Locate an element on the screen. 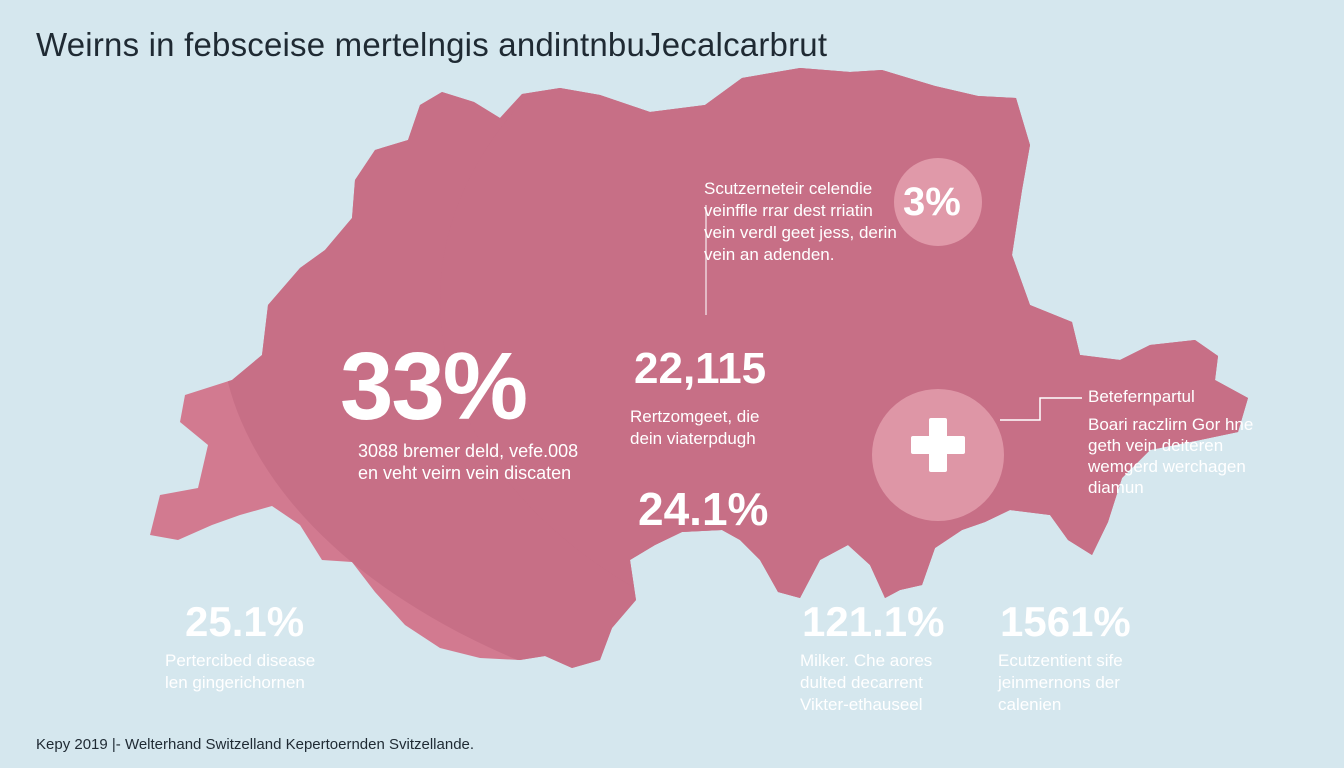  stat-bottom-right-value: 1561% is located at coordinates (1065, 621).